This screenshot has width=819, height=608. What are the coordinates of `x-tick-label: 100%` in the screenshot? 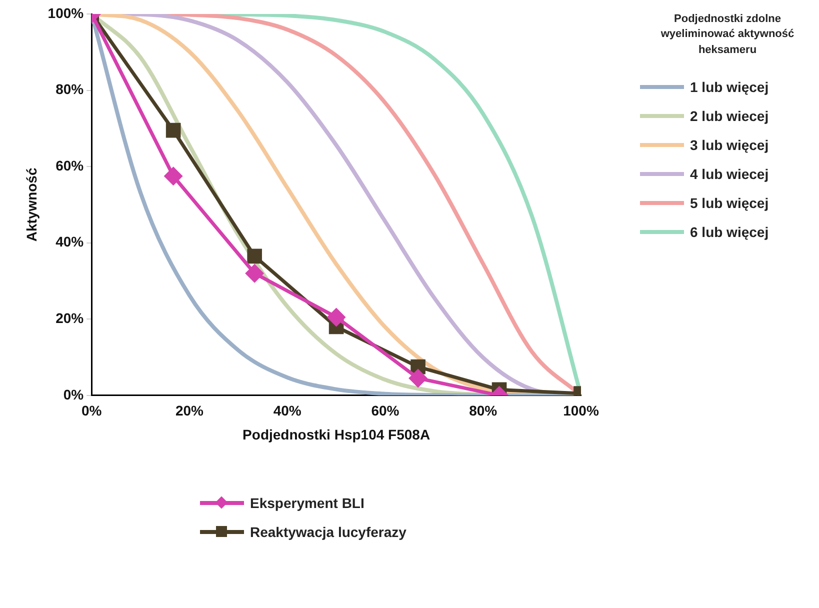 It's located at (581, 410).